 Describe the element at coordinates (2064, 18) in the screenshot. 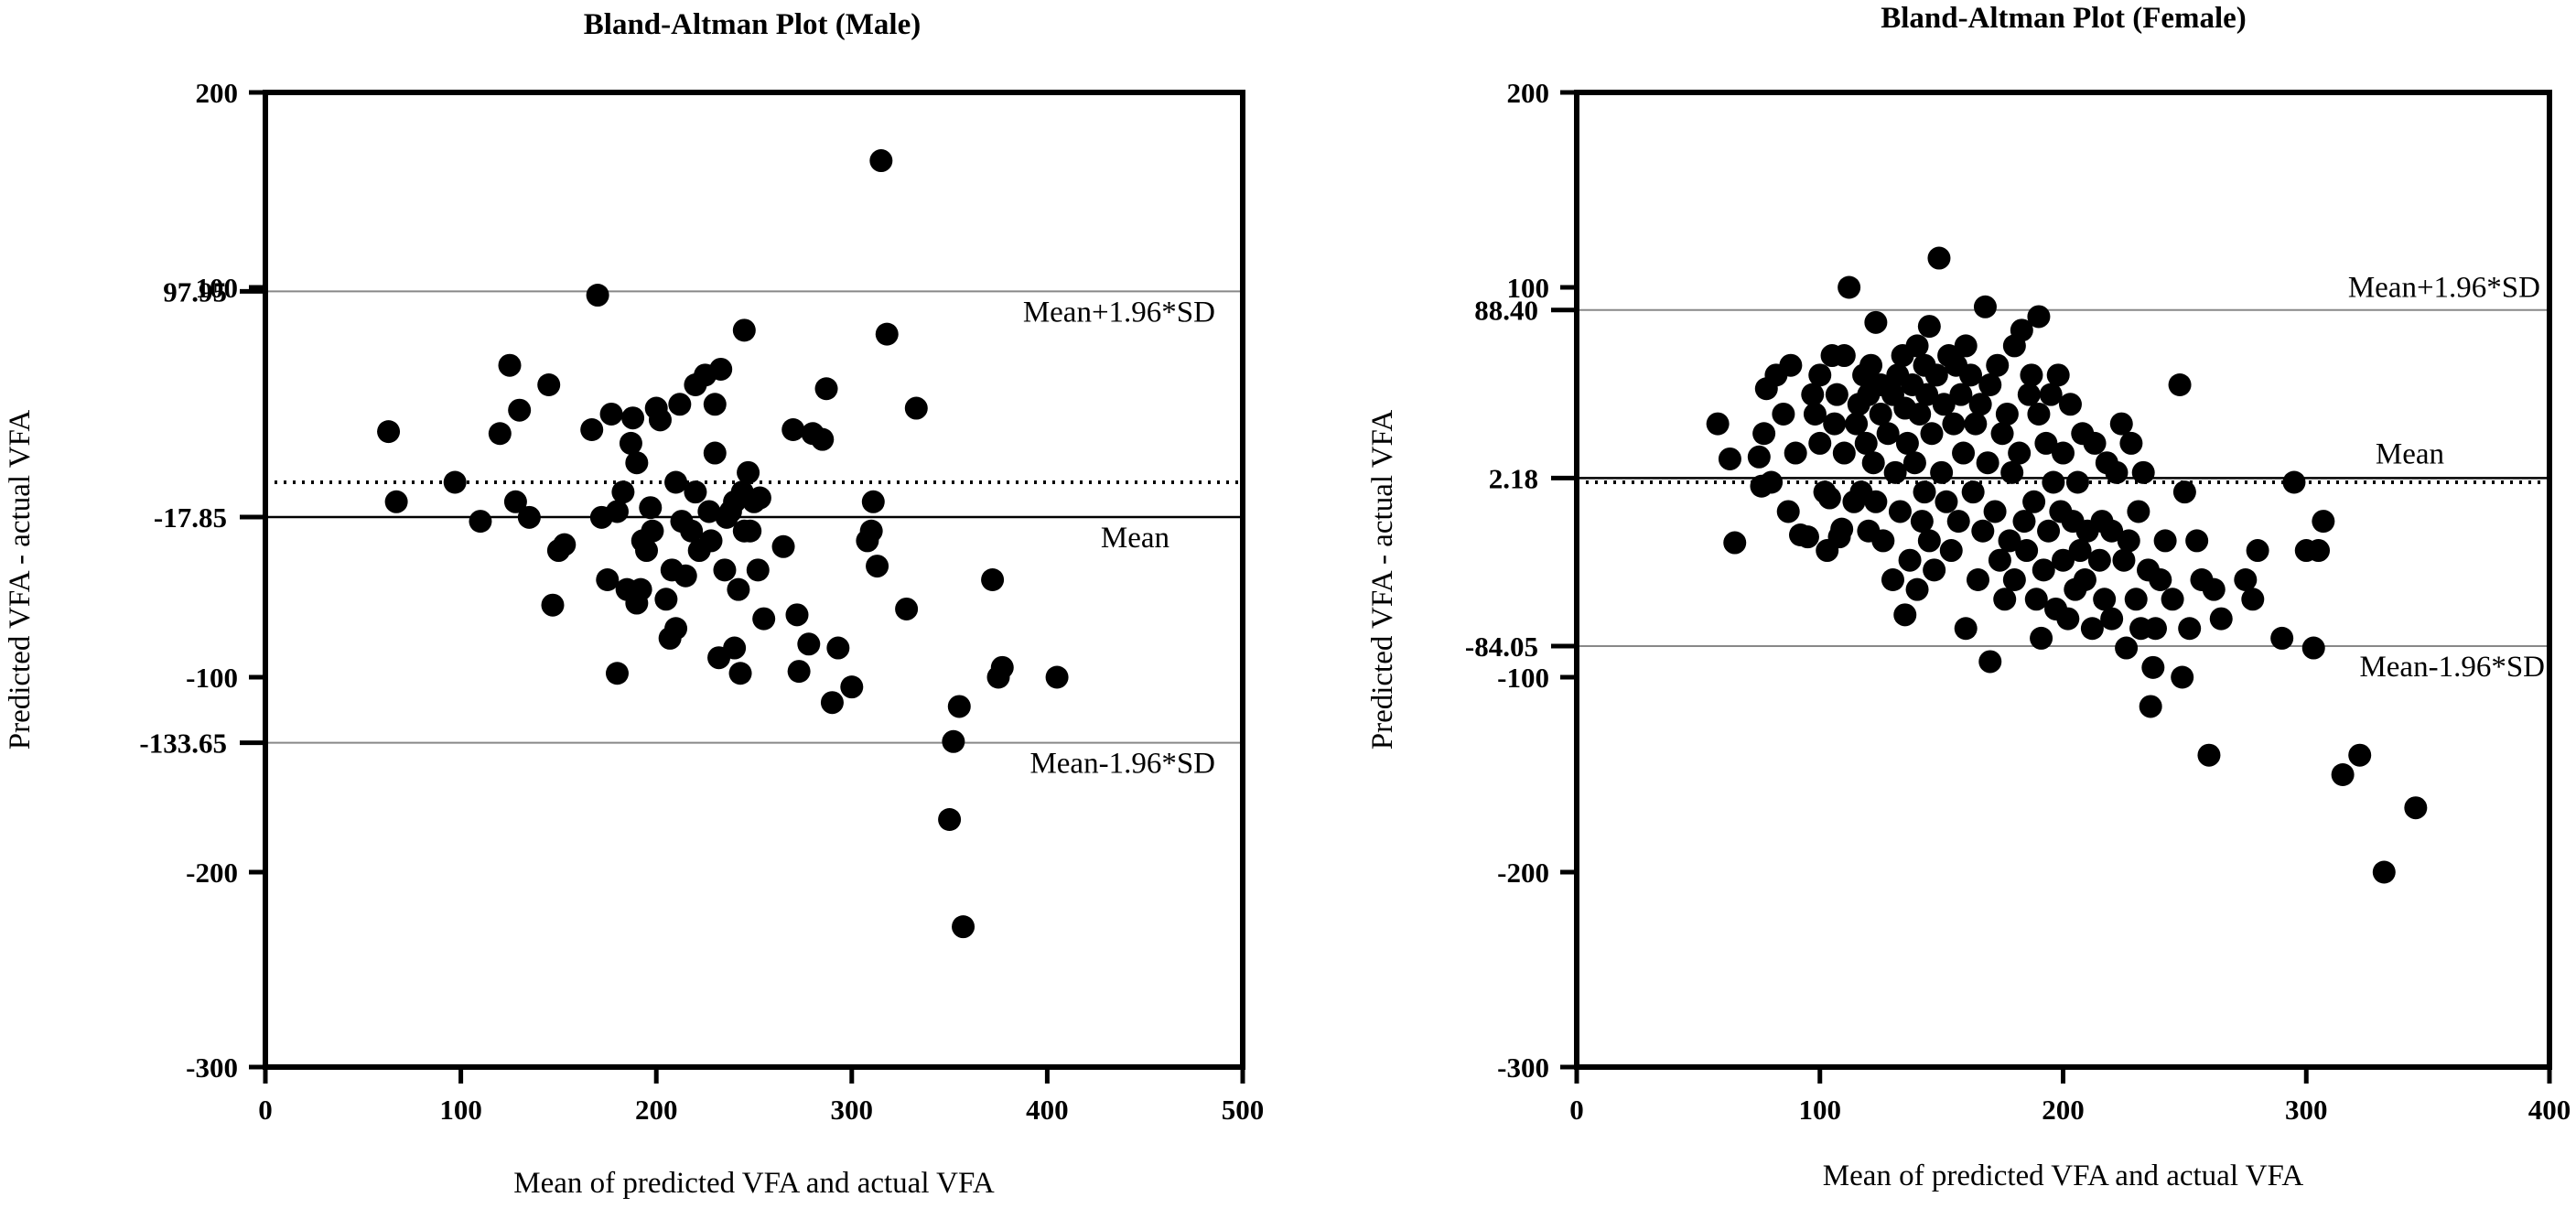

I see `chart-title: Bland-Altman Plot (Female)` at that location.